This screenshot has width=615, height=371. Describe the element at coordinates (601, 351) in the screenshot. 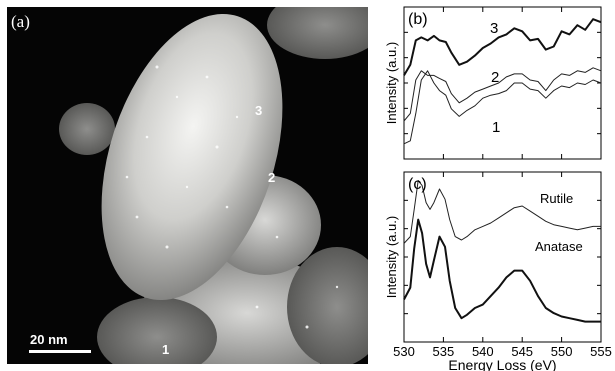

I see `x-tick-label: 555` at that location.